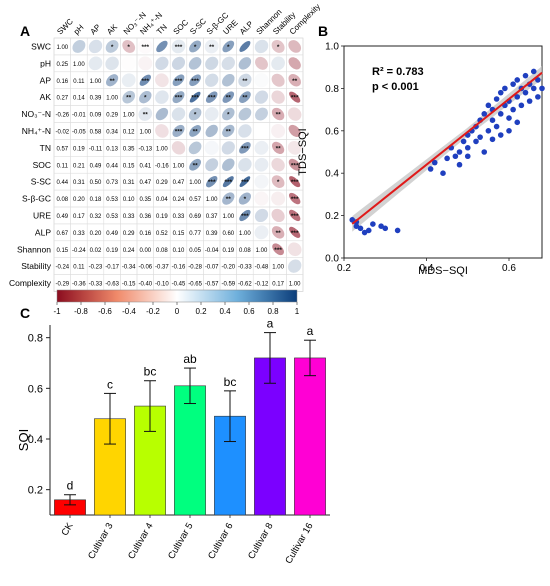 The width and height of the screenshot is (550, 586). Describe the element at coordinates (195, 285) in the screenshot. I see `heatmap-value: -0.65` at that location.